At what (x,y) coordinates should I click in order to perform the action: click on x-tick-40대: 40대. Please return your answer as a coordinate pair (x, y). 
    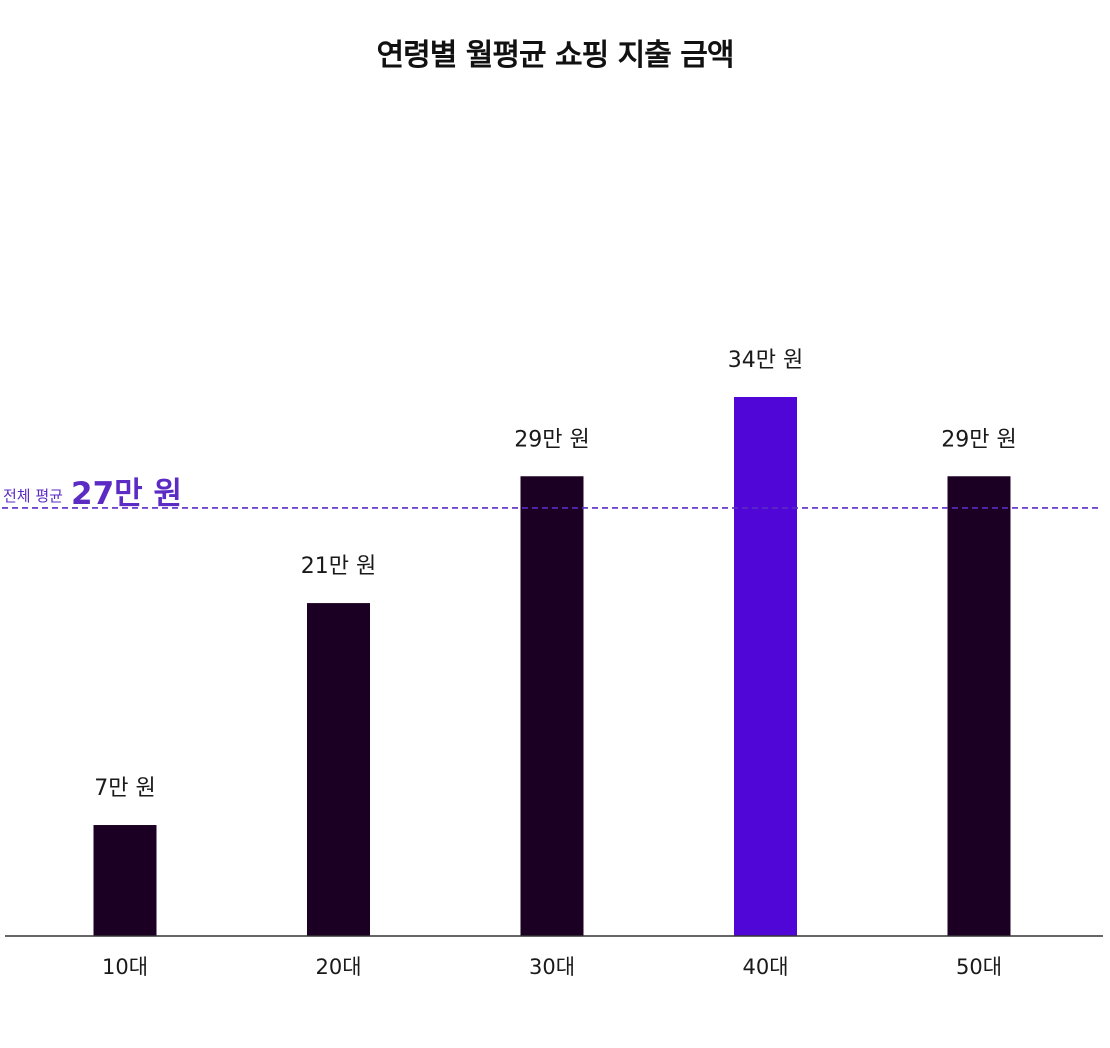
    Looking at the image, I should click on (765, 967).